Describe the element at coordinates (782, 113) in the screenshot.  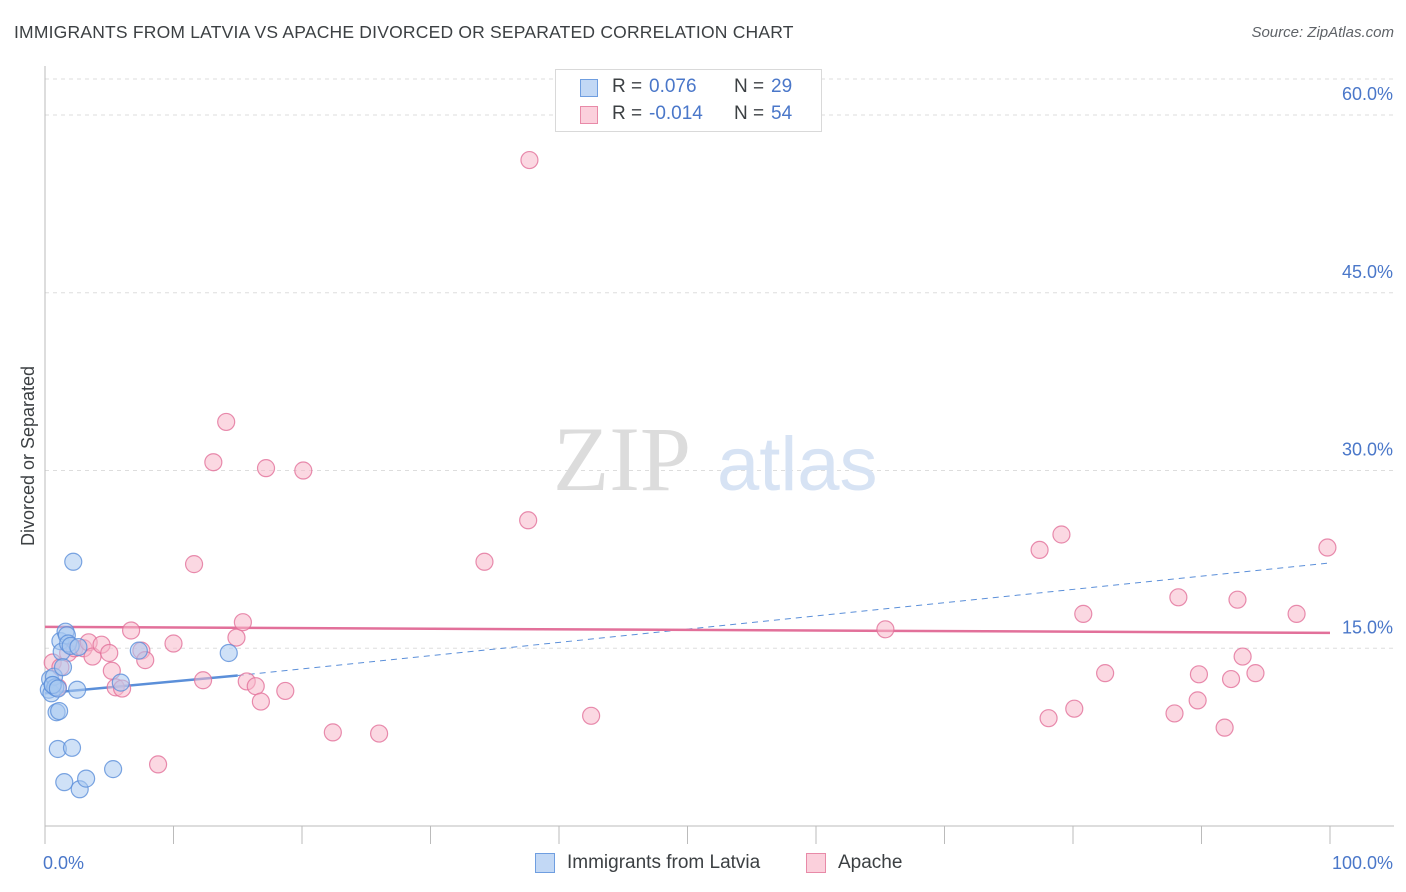
I see `legend-n-value: 54` at that location.